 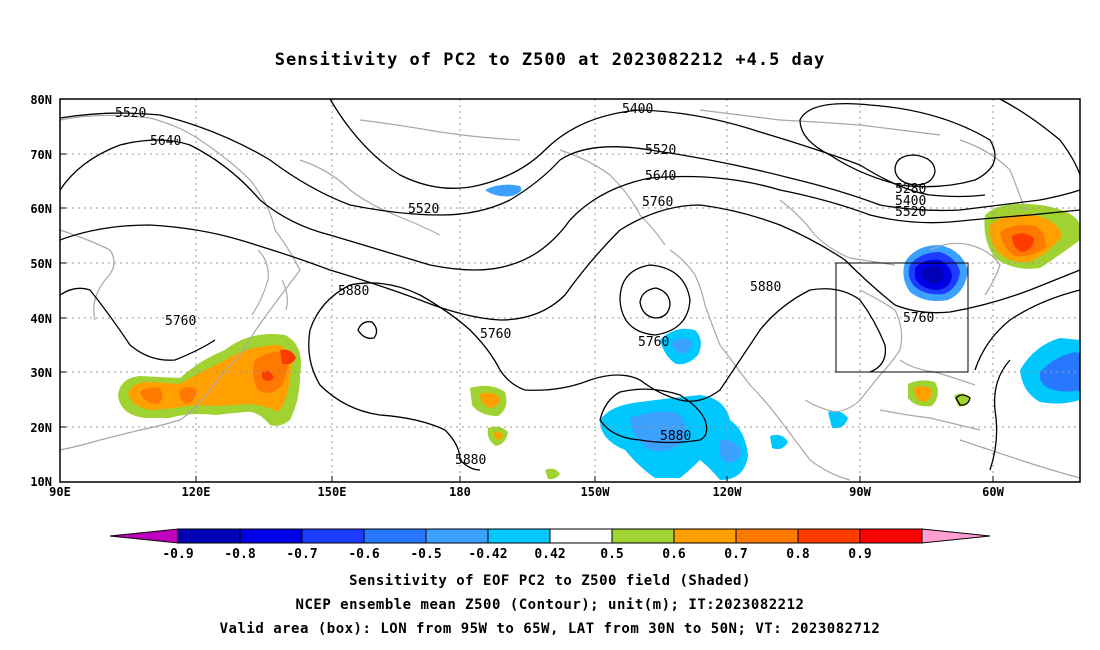 What do you see at coordinates (301, 554) in the screenshot?
I see `colorbar-label: -0.7` at bounding box center [301, 554].